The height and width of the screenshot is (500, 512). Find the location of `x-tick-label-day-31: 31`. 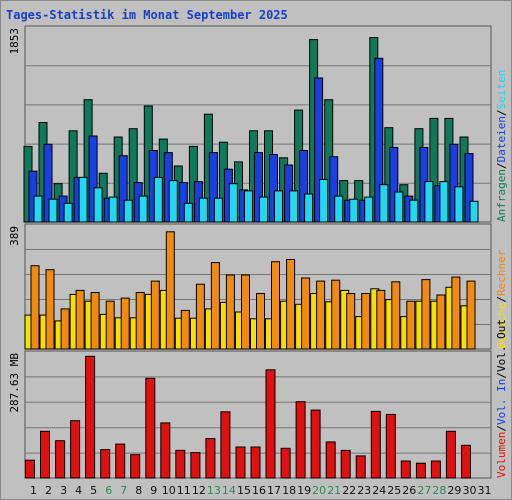

x-tick-label-day-31: 31 is located at coordinates (485, 490).